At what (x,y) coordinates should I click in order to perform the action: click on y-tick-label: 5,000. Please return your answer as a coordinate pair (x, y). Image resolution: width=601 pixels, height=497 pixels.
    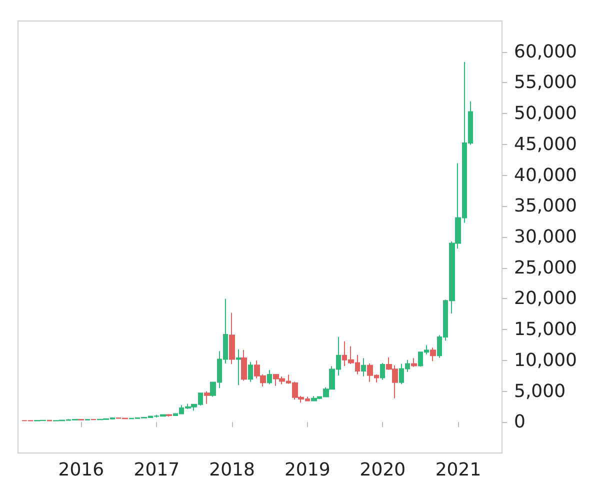
    Looking at the image, I should click on (540, 391).